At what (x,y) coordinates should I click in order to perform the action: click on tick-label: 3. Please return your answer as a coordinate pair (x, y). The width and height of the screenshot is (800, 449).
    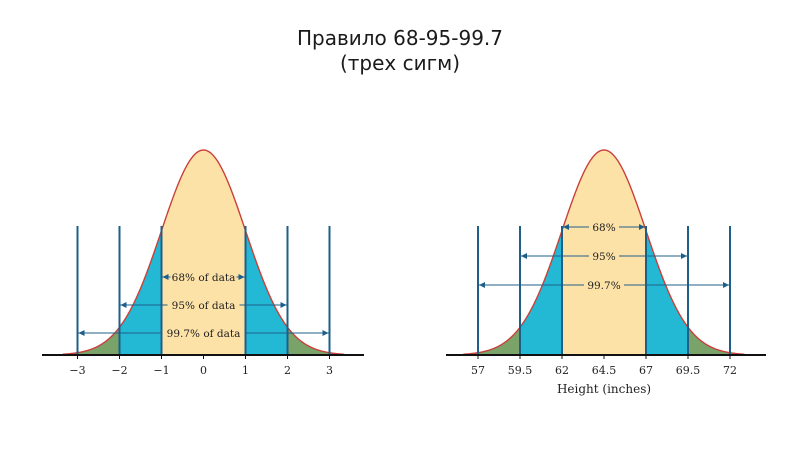
    Looking at the image, I should click on (329, 370).